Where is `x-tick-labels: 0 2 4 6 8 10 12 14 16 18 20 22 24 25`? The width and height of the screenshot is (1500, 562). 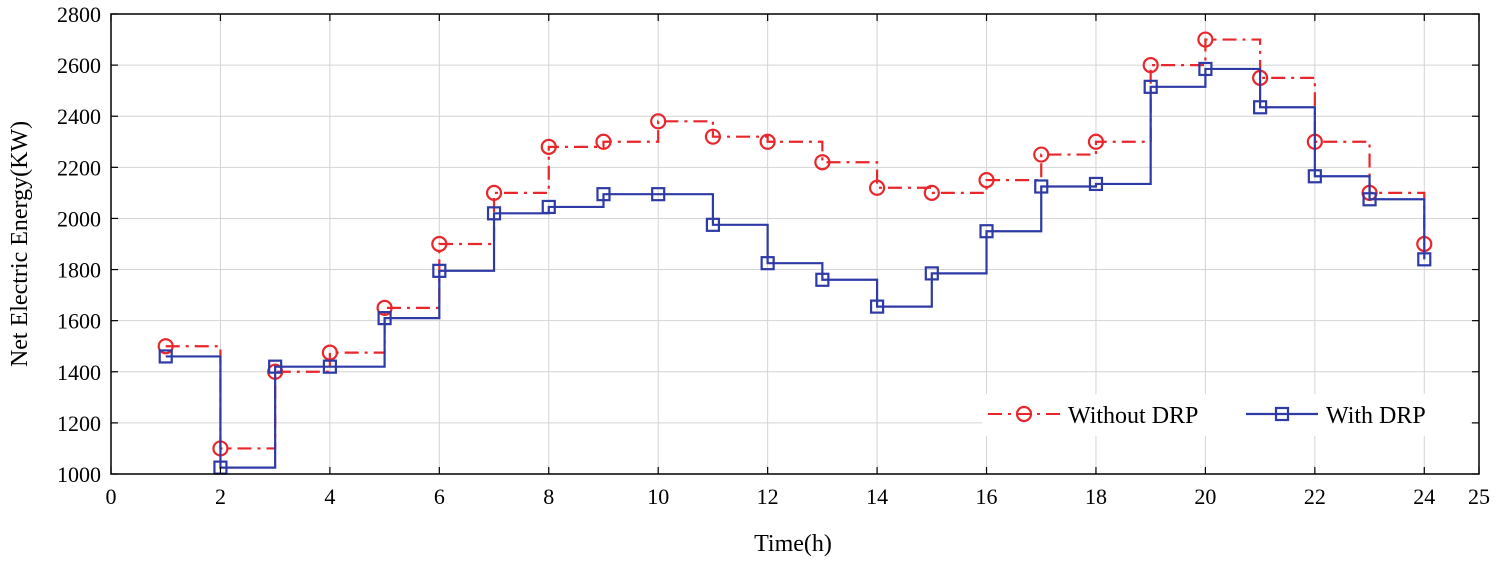
x-tick-labels: 0 2 4 6 8 10 12 14 16 18 20 22 24 25 is located at coordinates (798, 496).